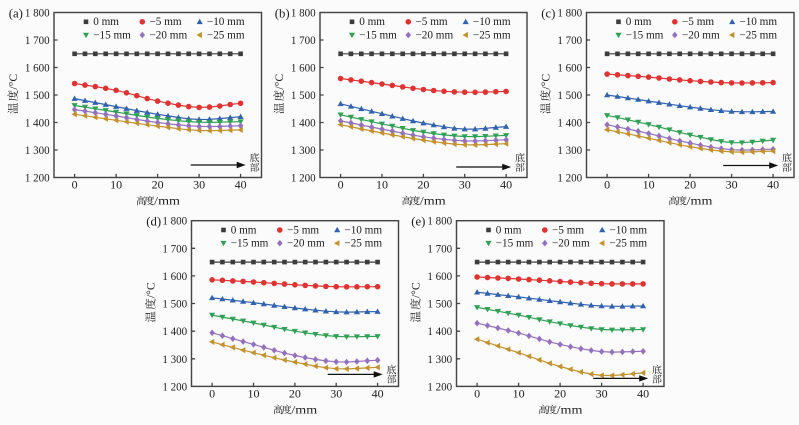 The width and height of the screenshot is (799, 425). I want to click on svg-text: (a), so click(16, 13).